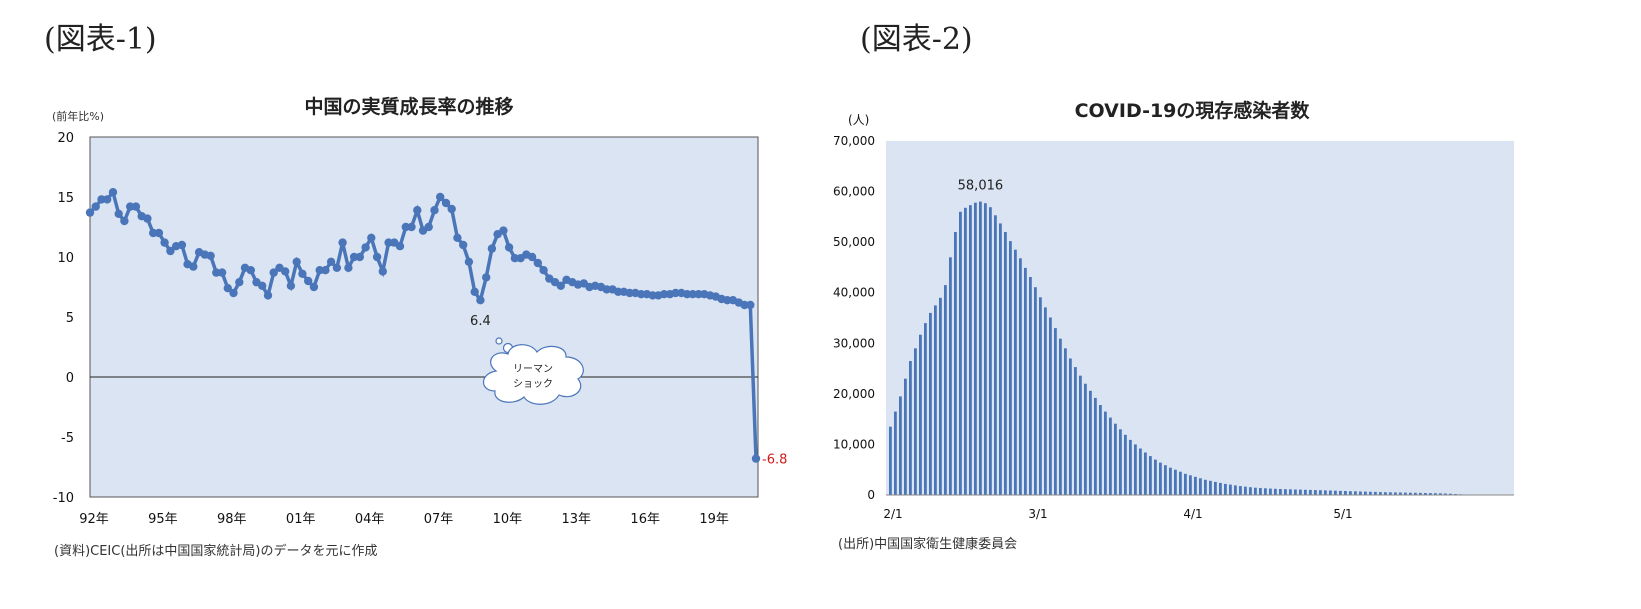 This screenshot has height=609, width=1641. I want to click on x-tick-label: 16年, so click(645, 519).